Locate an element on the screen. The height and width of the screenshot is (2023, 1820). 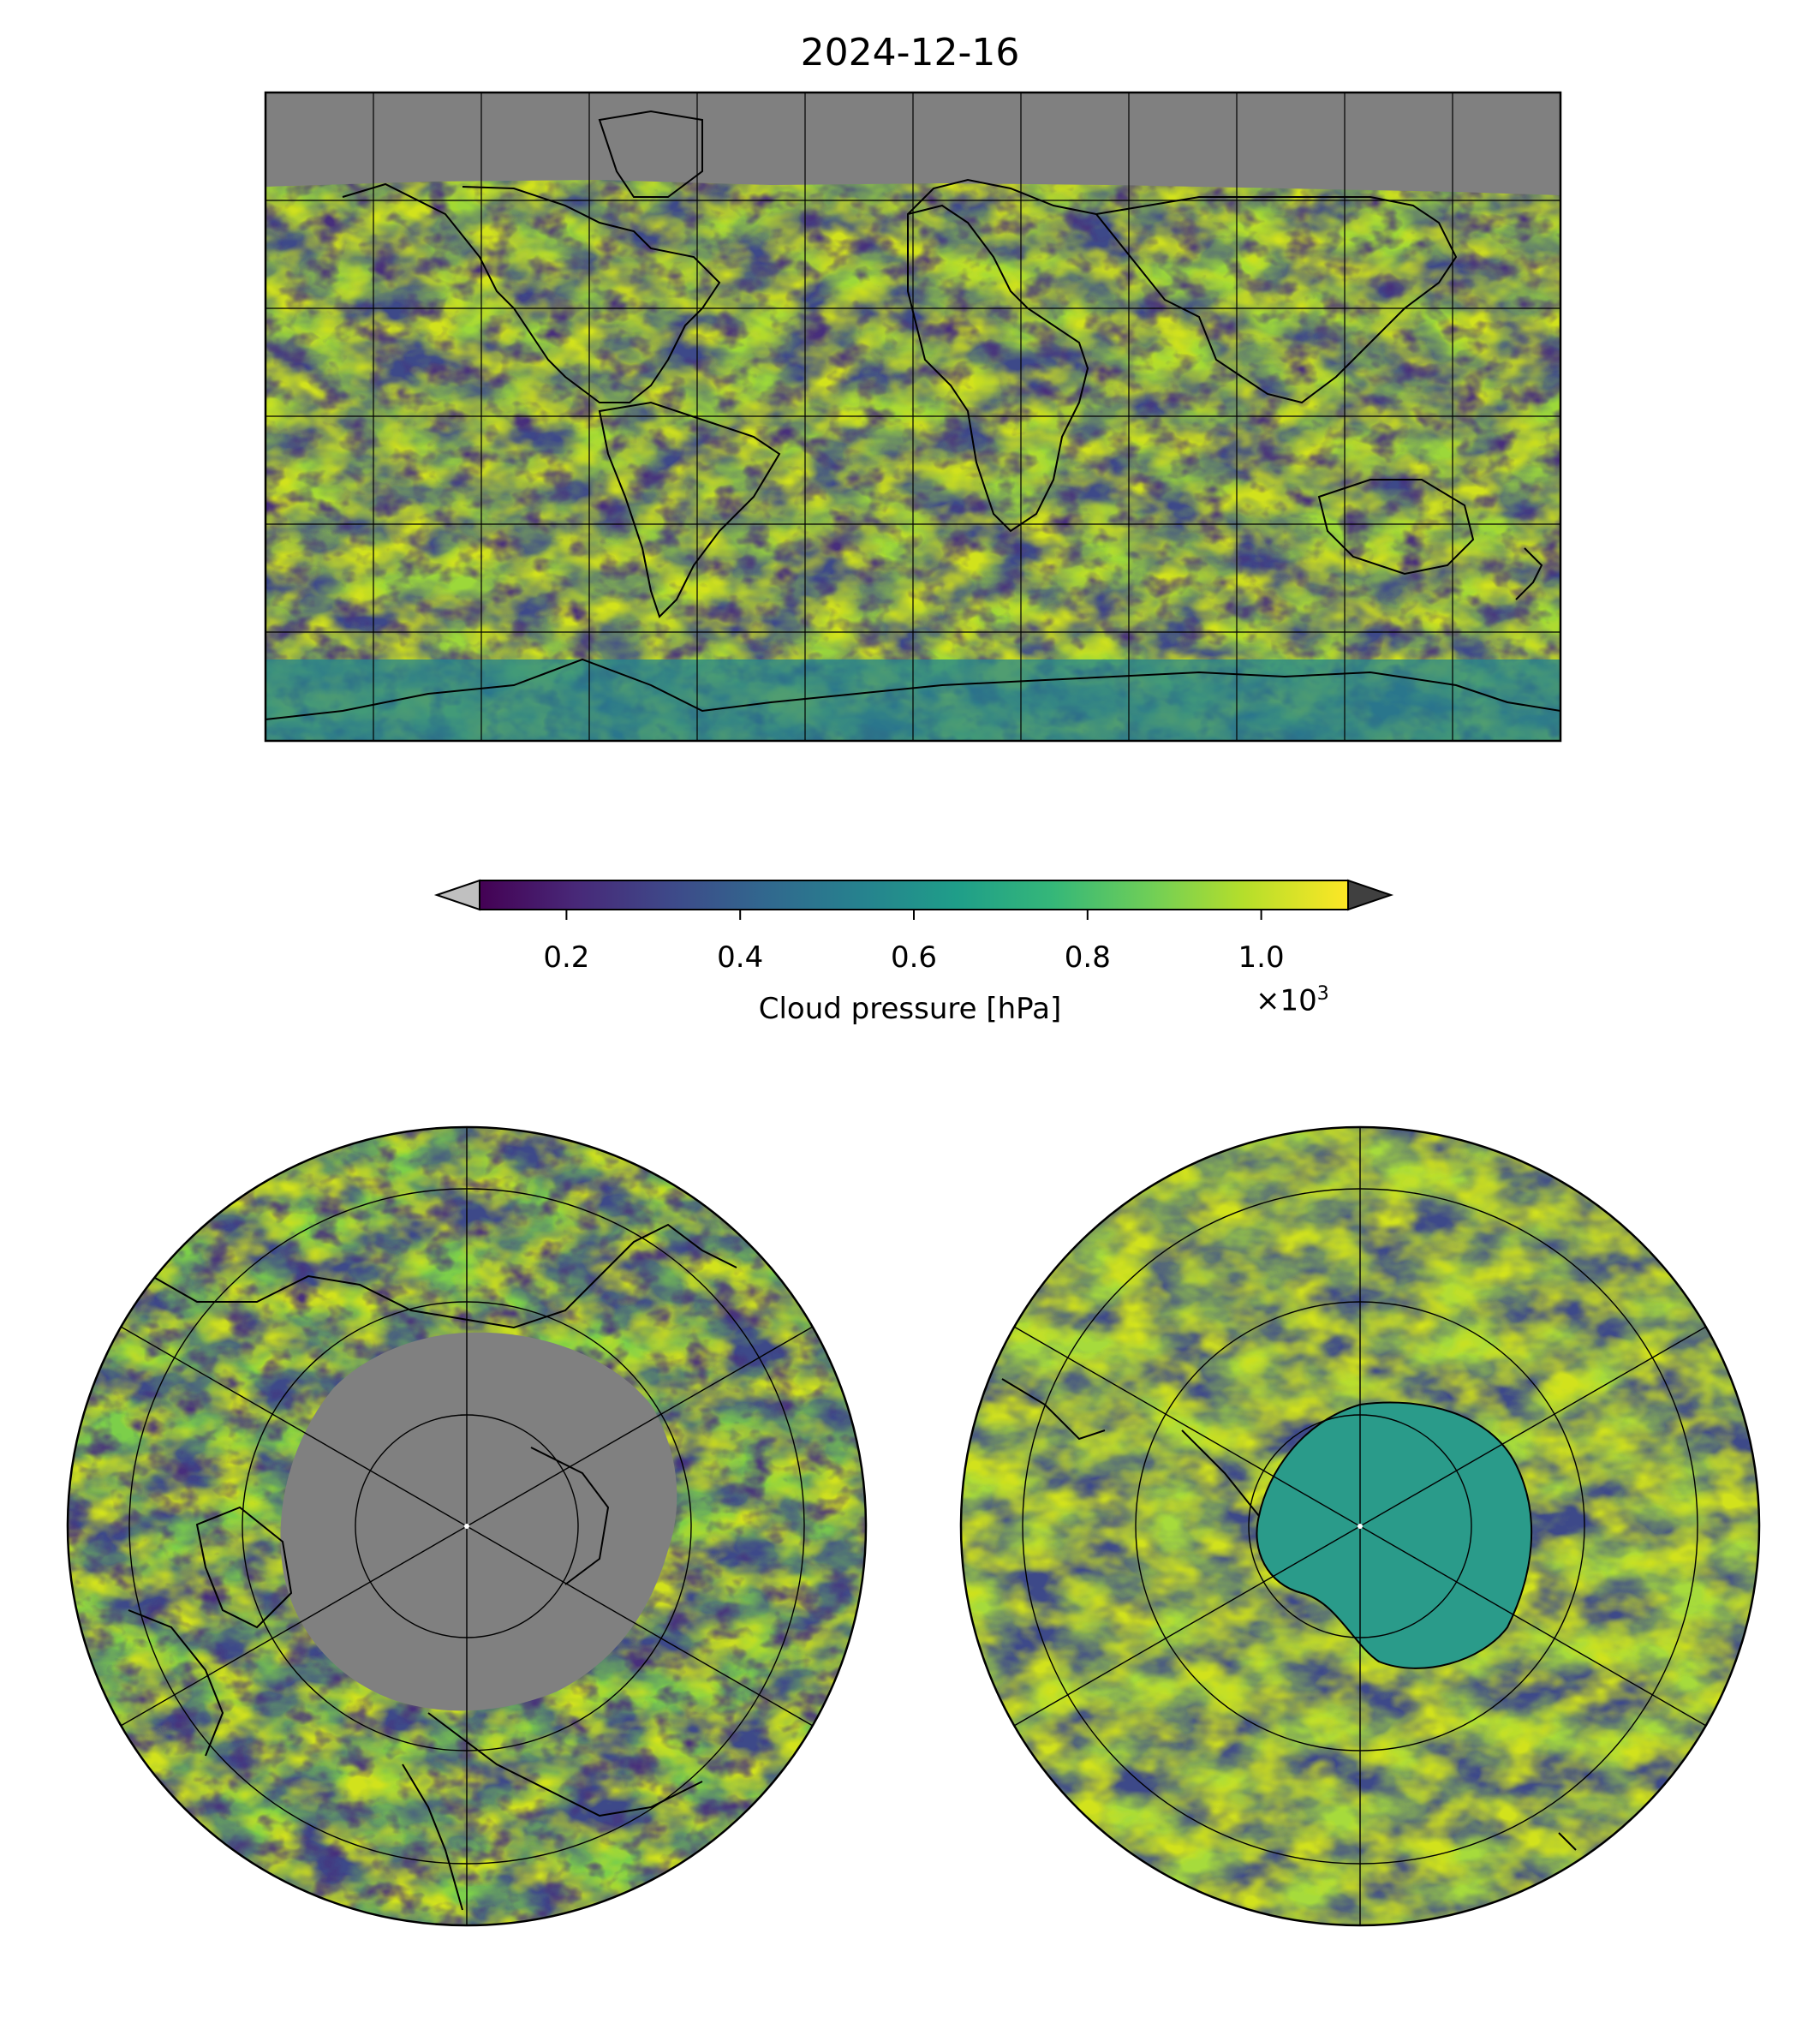
colorbar-tick-label: 0.2 is located at coordinates (566, 957).